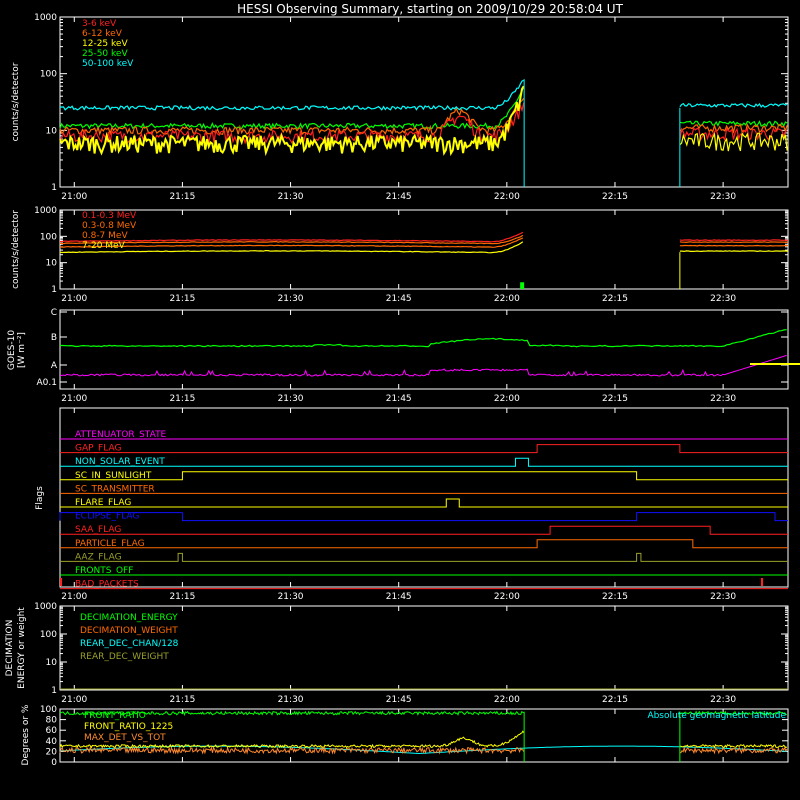  Describe the element at coordinates (723, 700) in the screenshot. I see `x-tick-label-decim: 22:30` at that location.